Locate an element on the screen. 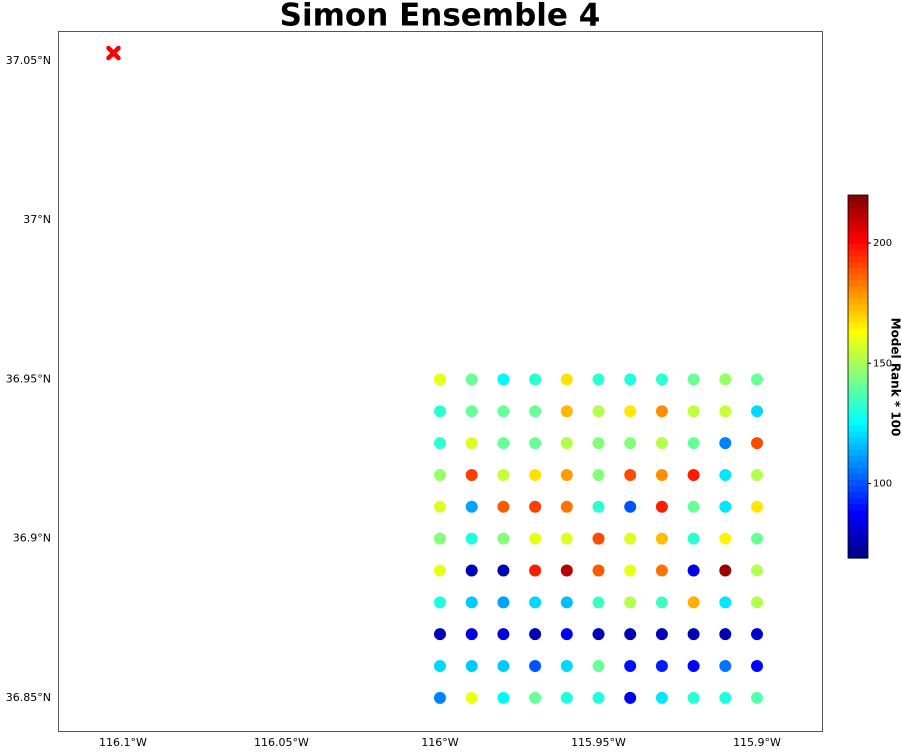  y-tick-label: 36.9°N is located at coordinates (32, 538).